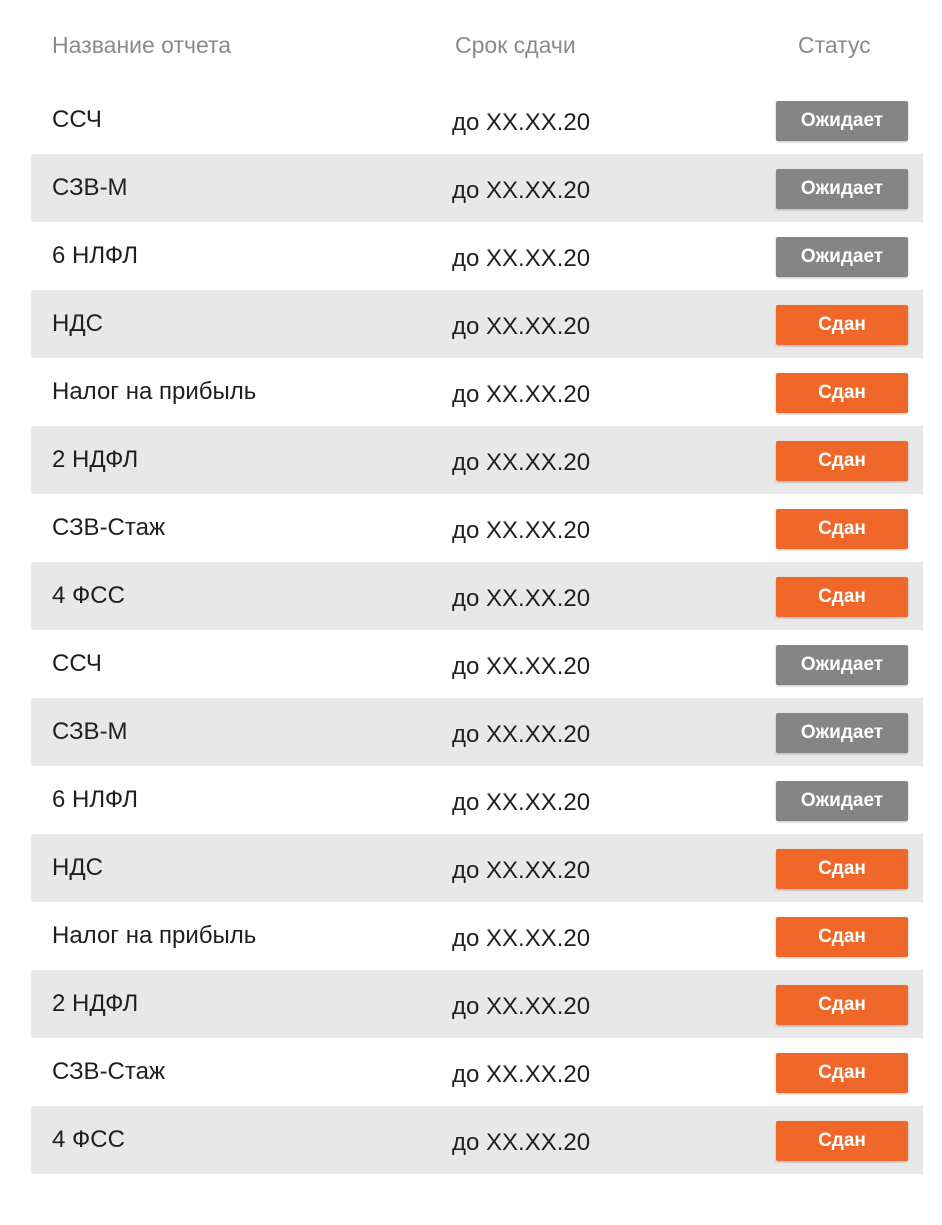 Image resolution: width=942 pixels, height=1225 pixels. Describe the element at coordinates (142, 45) in the screenshot. I see `column-header-name: Название отчета` at that location.